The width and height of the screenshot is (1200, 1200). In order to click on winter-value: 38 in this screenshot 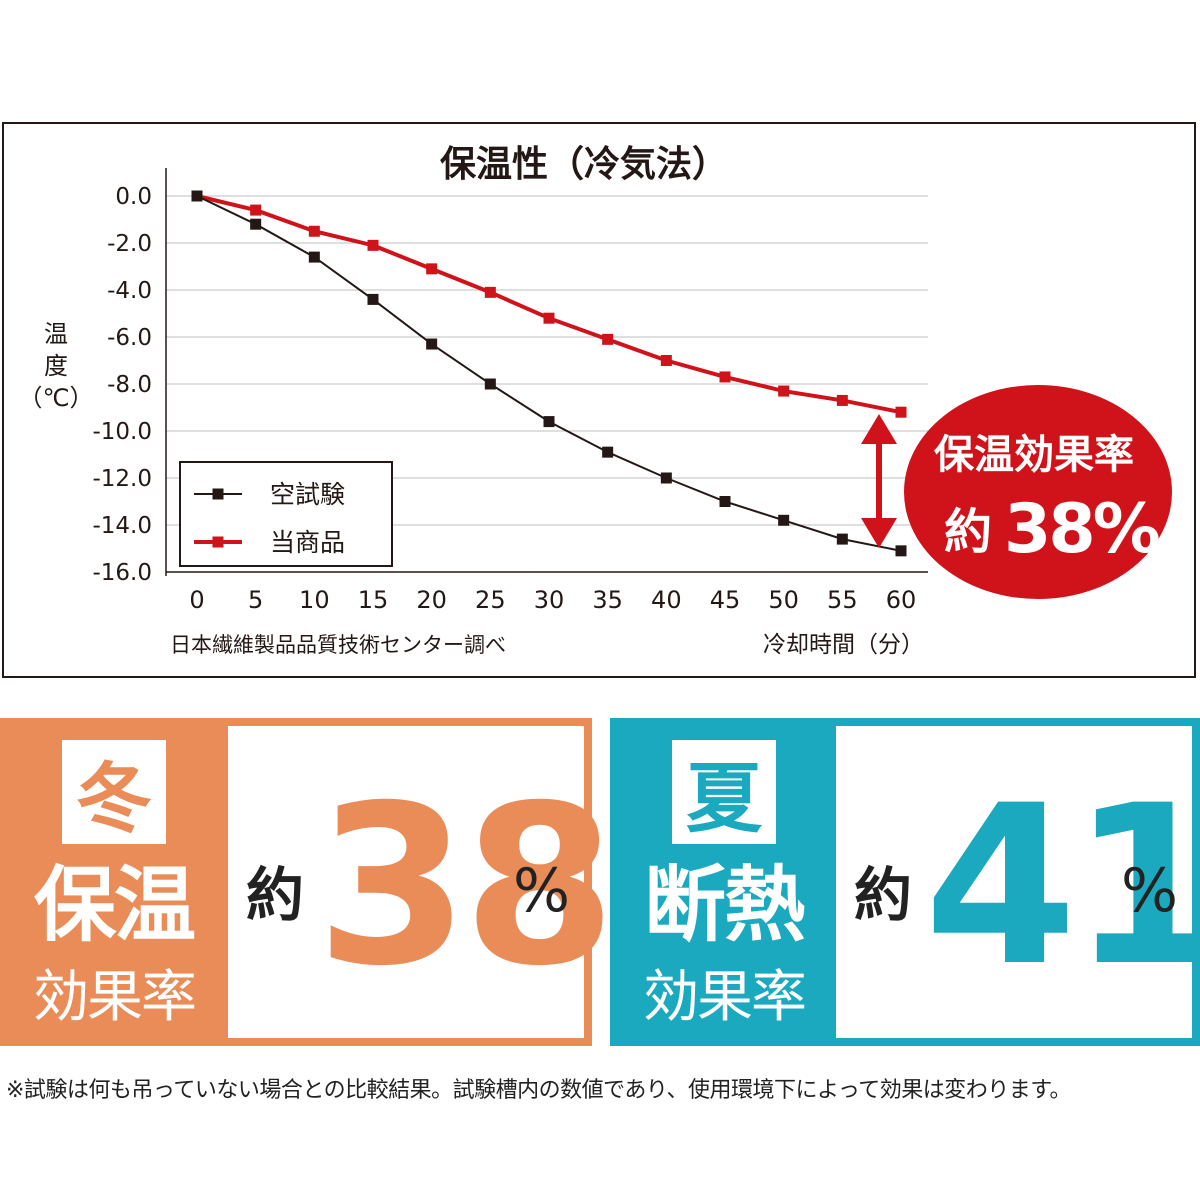, I will do `click(466, 886)`.